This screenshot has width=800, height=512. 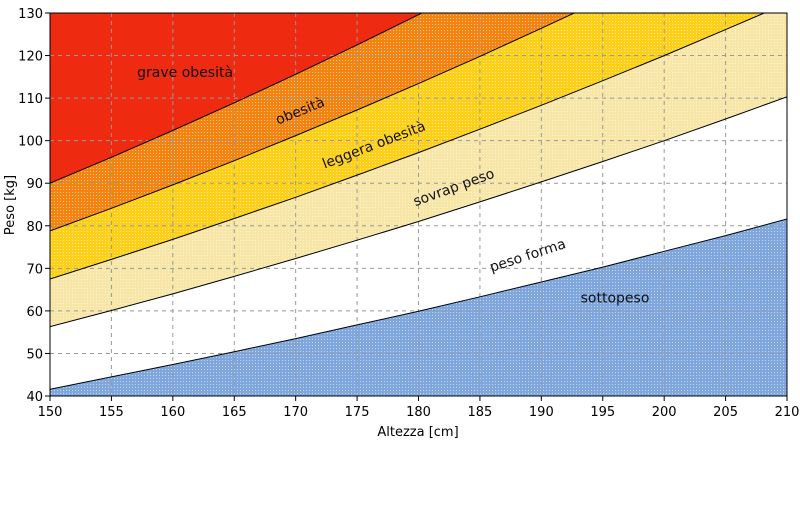 I want to click on y-tick-label: 100, so click(x=30, y=142).